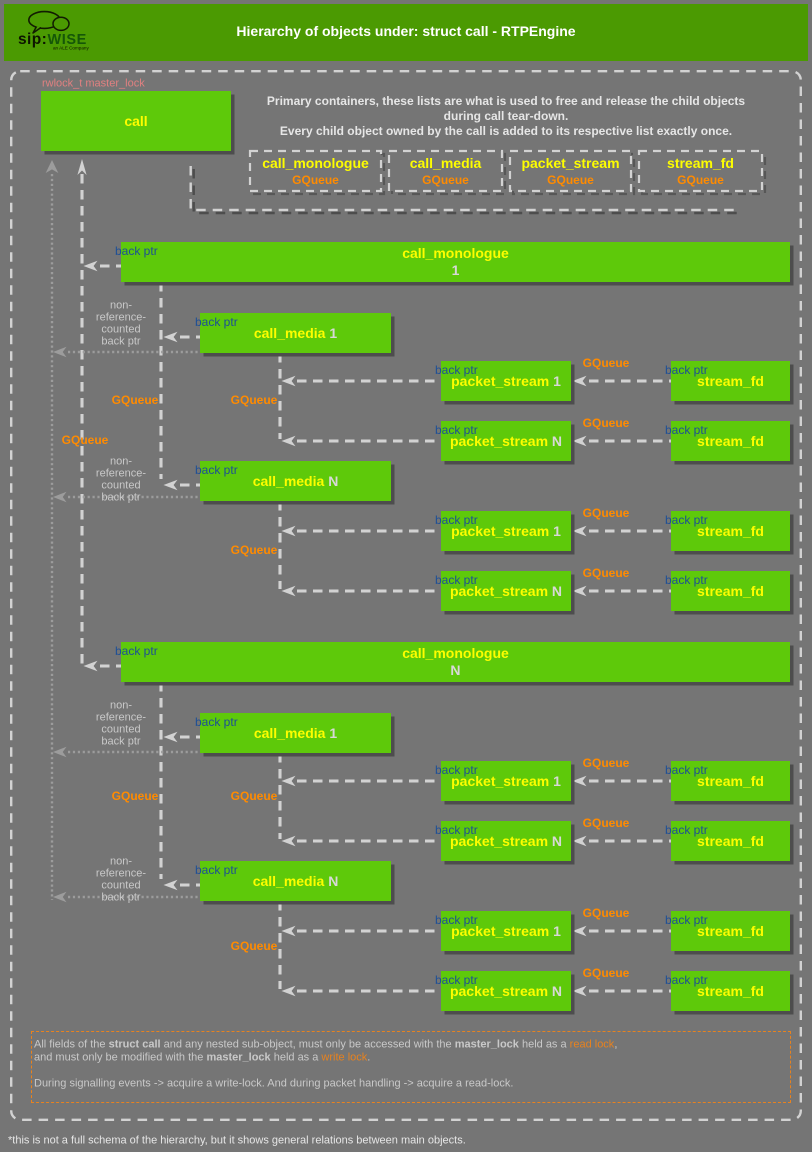 Image resolution: width=812 pixels, height=1152 pixels. What do you see at coordinates (32, 39) in the screenshot?
I see `svg-text: sip:` at bounding box center [32, 39].